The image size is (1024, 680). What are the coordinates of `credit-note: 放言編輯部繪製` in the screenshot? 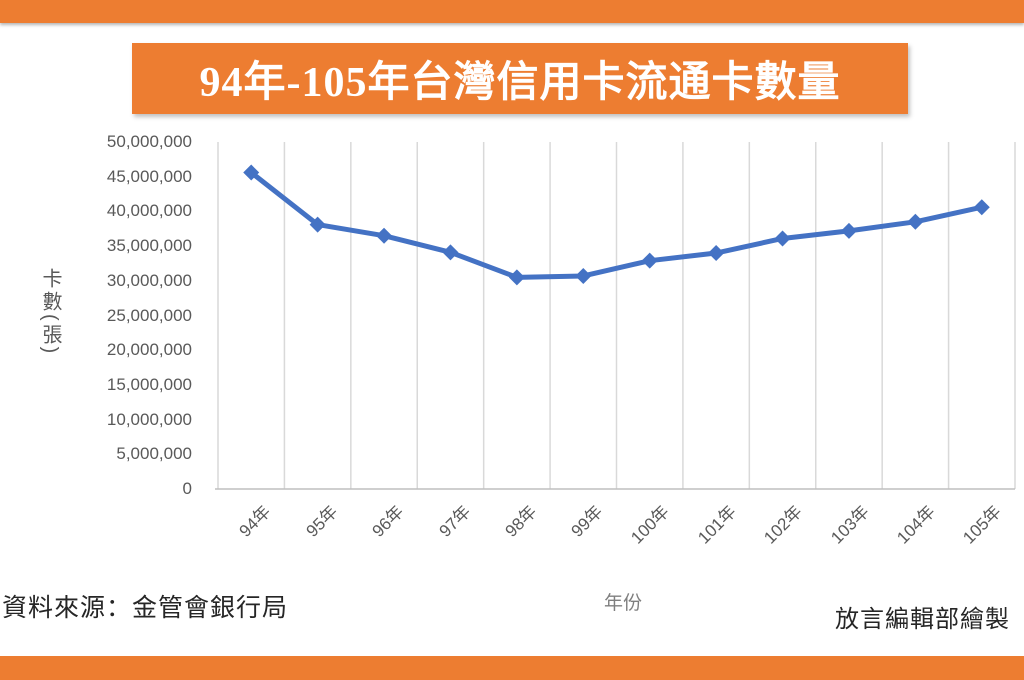 It's located at (922, 619).